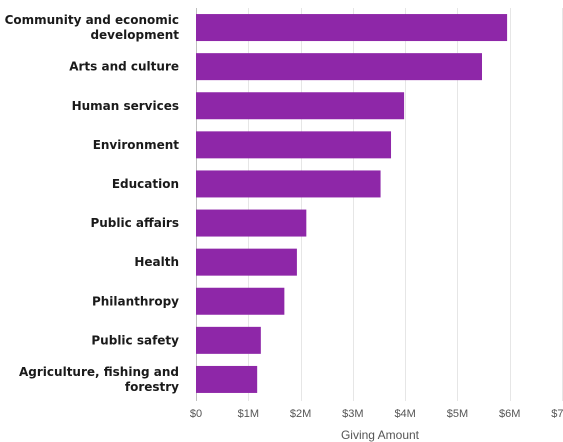 Image resolution: width=563 pixels, height=442 pixels. Describe the element at coordinates (156, 262) in the screenshot. I see `category-label: Health` at that location.